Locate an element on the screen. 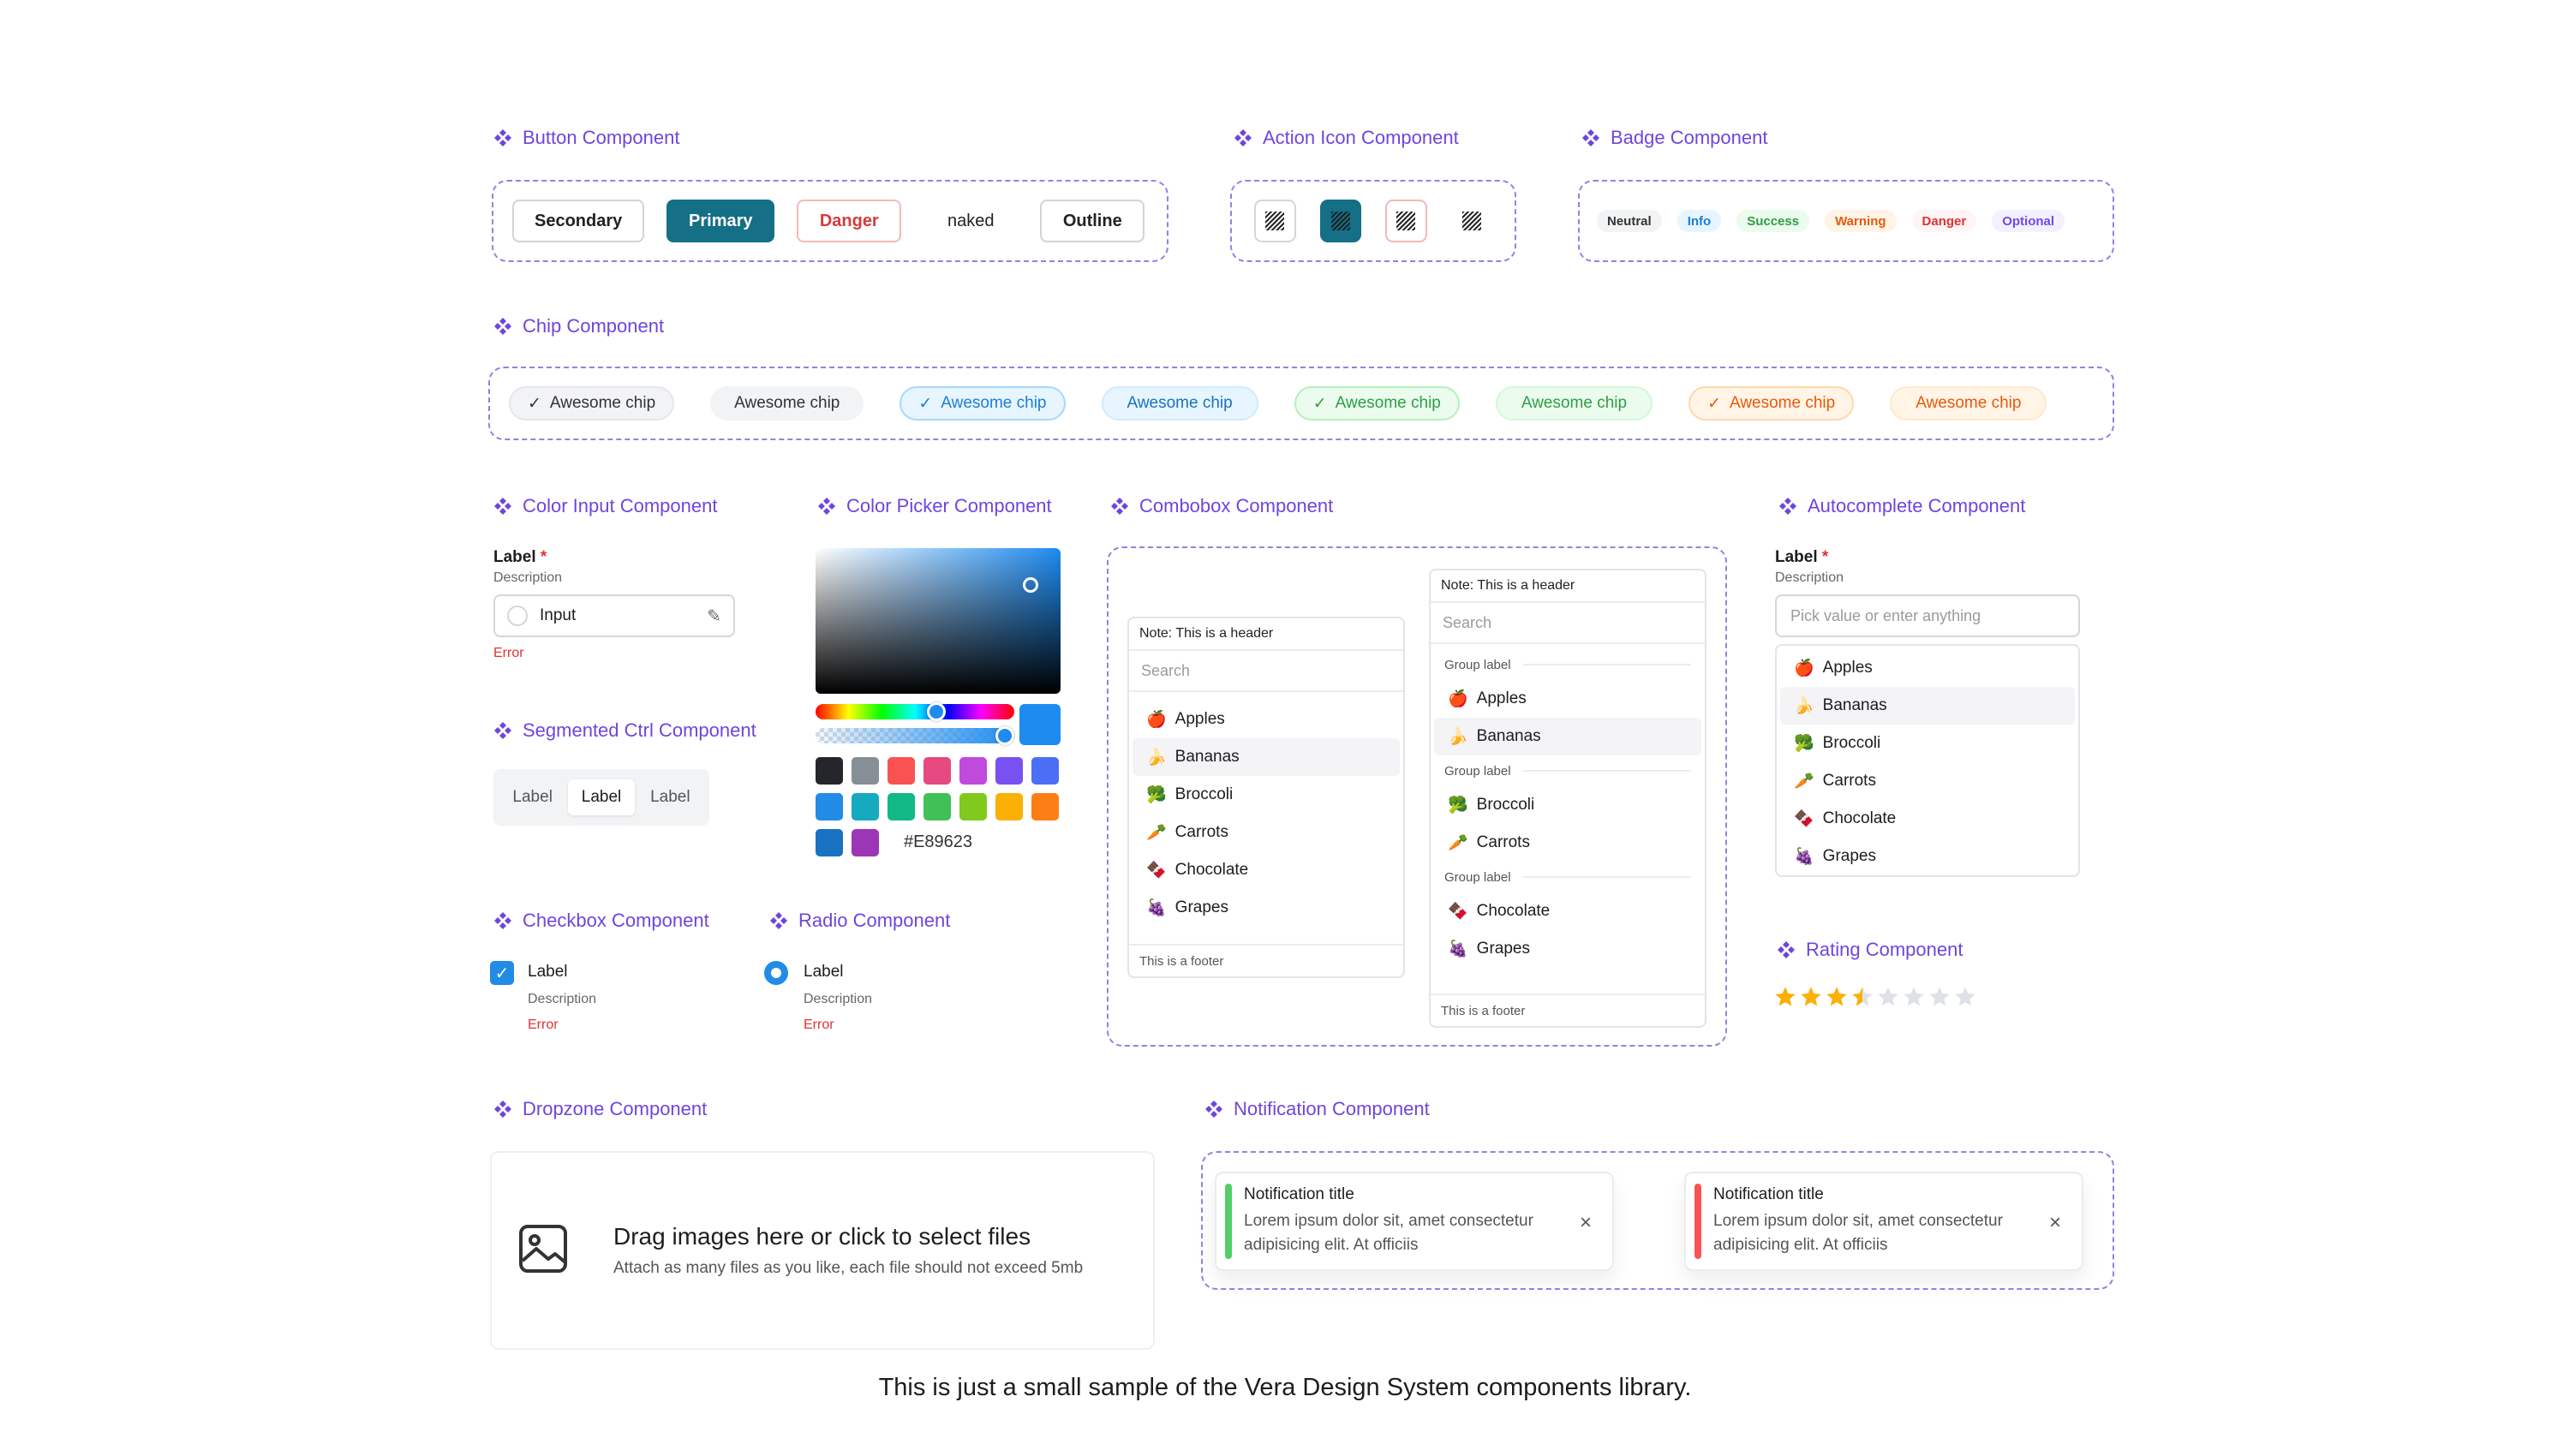 This screenshot has height=1456, width=2570. autocomplete-option-apples: 🍎 Apples is located at coordinates (1927, 668).